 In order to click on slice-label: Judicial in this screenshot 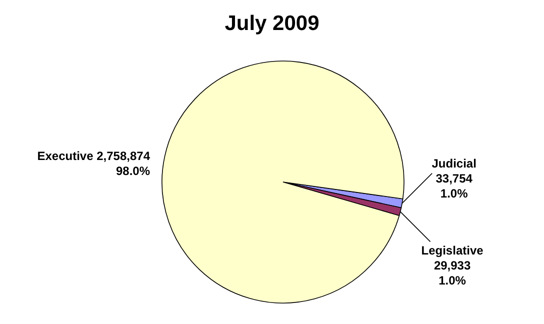, I will do `click(454, 163)`.